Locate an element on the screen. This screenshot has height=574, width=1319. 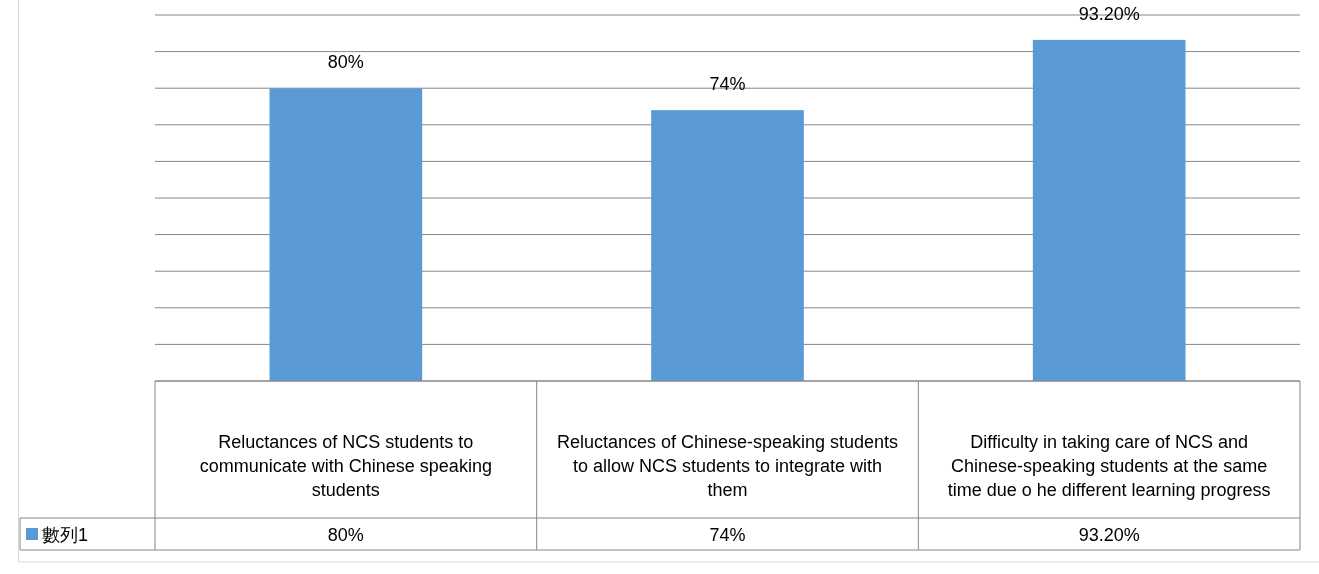
category-label: Difficulty in taking care of NCS and Chinese-speaking students at the same time due o he different learning progress is located at coordinates (1109, 465).